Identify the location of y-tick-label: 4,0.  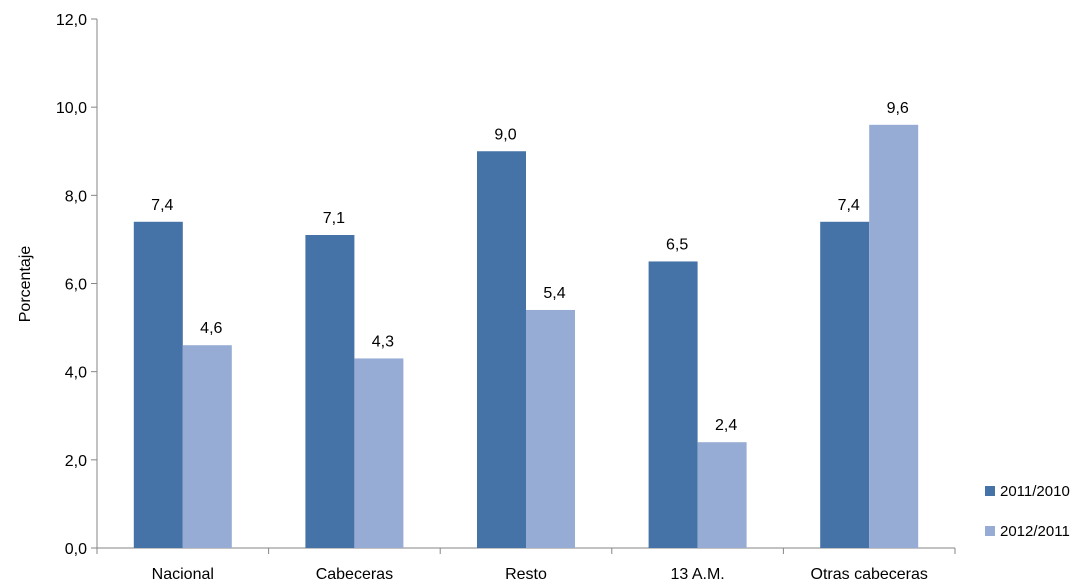
(76, 373).